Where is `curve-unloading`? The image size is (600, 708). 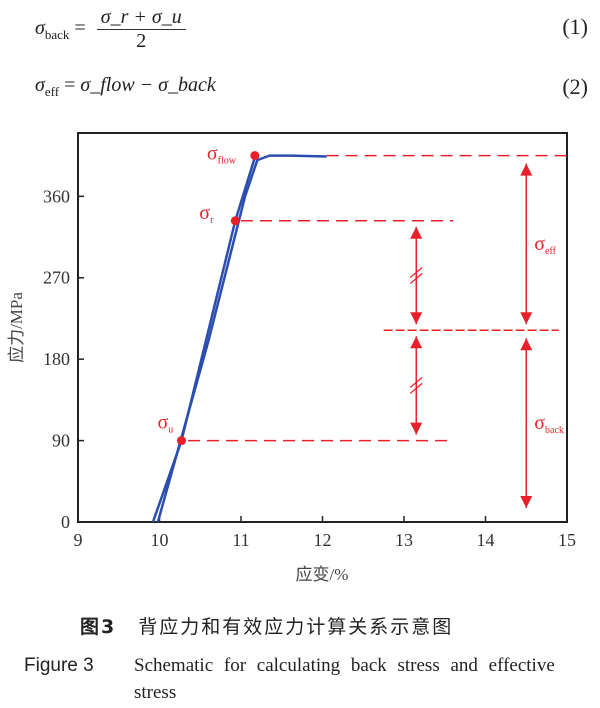 curve-unloading is located at coordinates (204, 340).